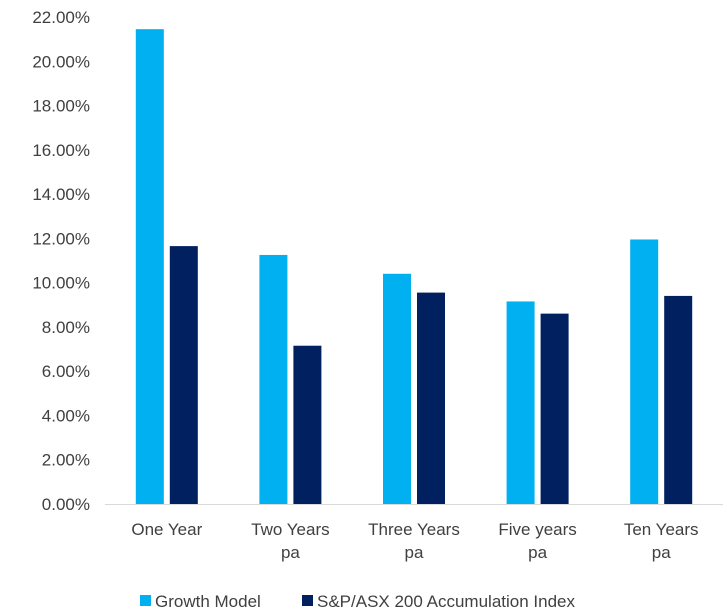  Describe the element at coordinates (166, 529) in the screenshot. I see `x-tick-label: One Year` at that location.